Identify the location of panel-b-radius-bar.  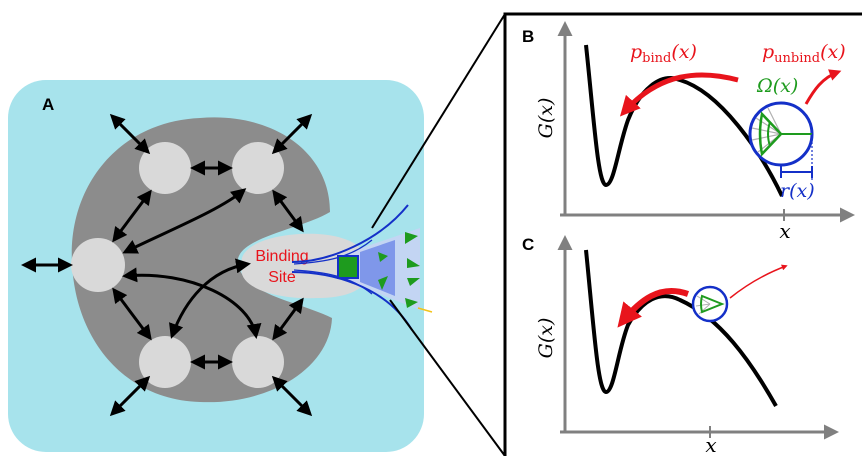
(796, 172).